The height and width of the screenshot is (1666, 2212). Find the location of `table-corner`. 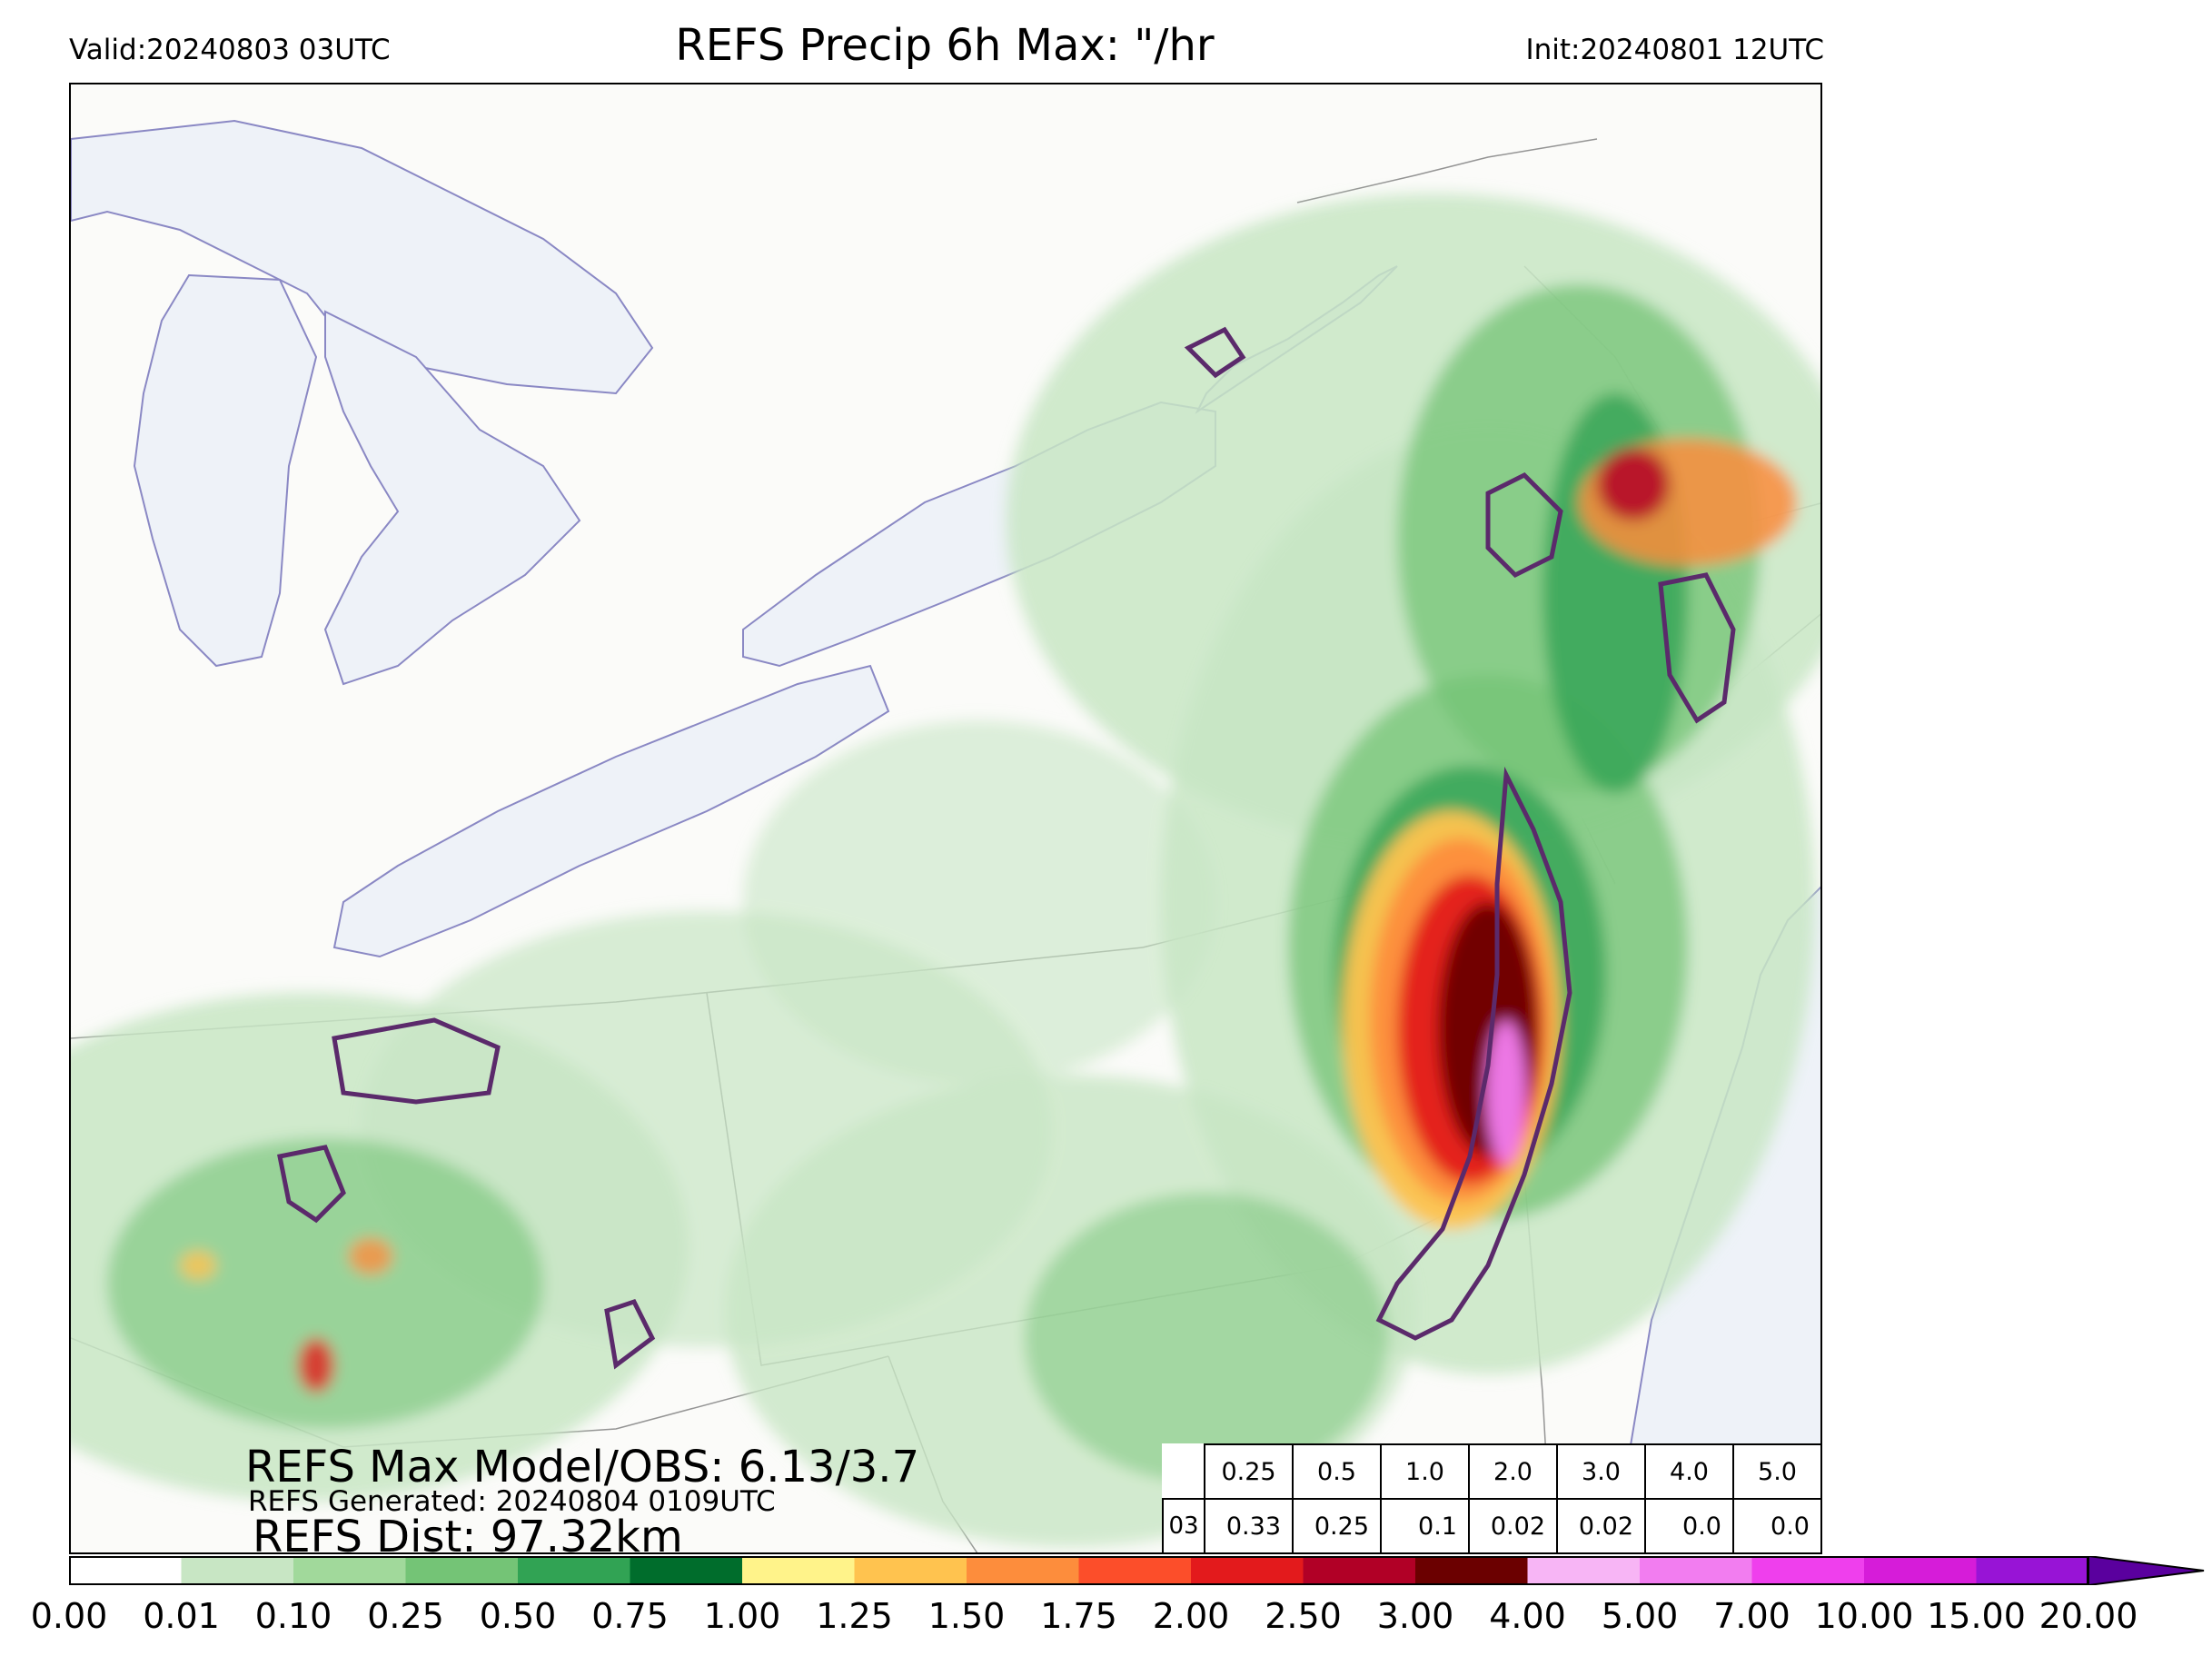

table-corner is located at coordinates (1184, 1472).